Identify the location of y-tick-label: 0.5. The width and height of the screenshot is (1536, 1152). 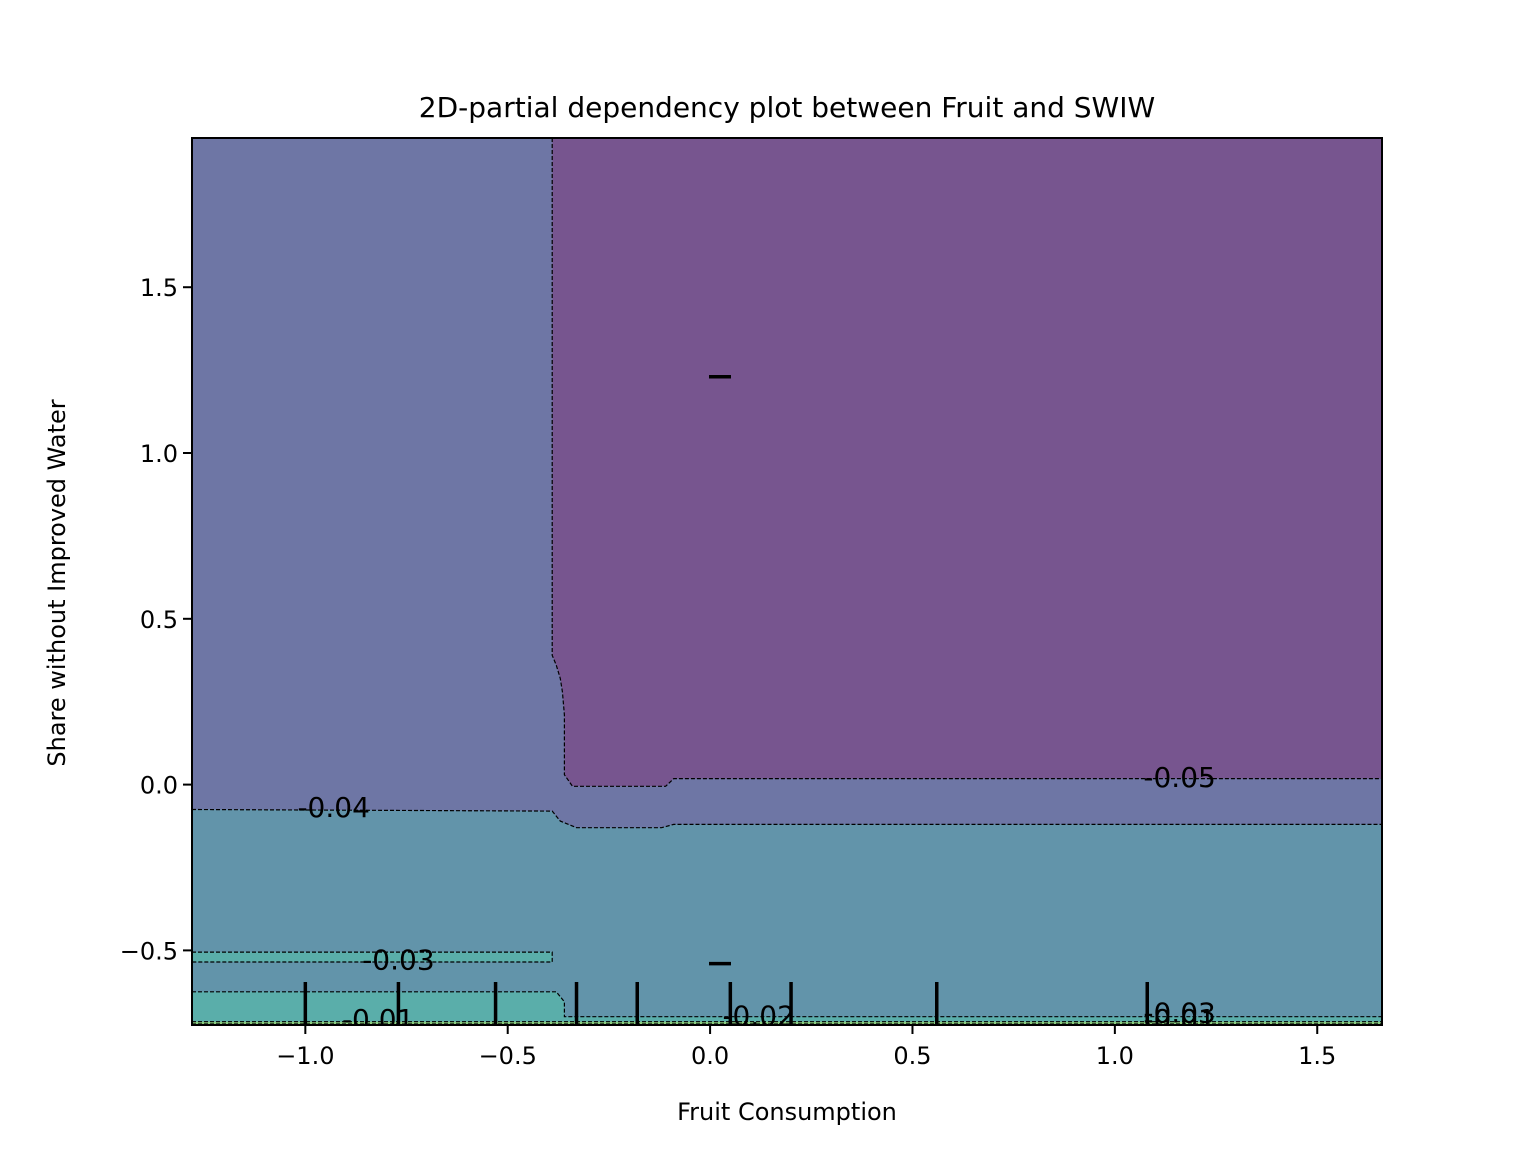
(159, 620).